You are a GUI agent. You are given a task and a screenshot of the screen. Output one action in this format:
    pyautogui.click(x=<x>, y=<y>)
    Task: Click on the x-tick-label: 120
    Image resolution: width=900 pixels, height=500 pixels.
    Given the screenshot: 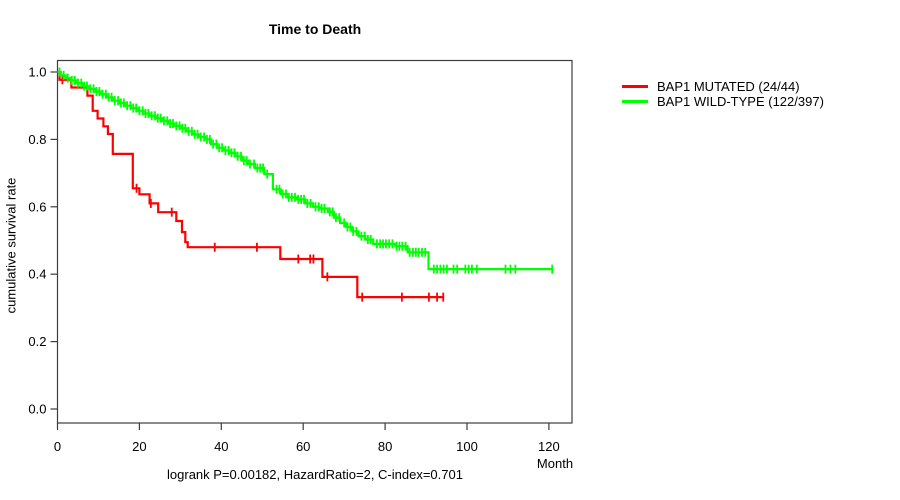 What is the action you would take?
    pyautogui.click(x=549, y=446)
    